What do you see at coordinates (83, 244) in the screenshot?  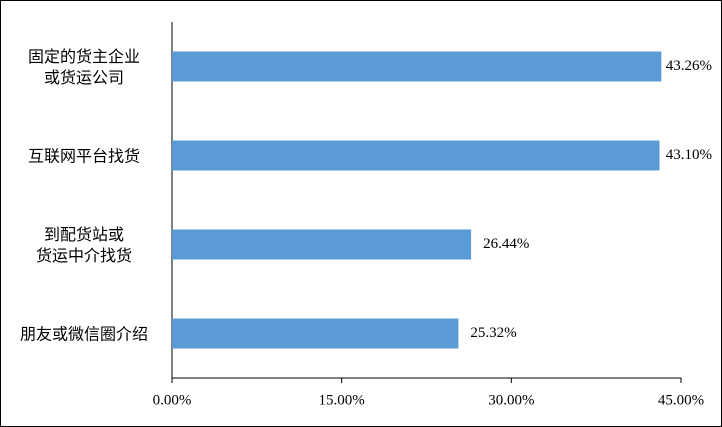 I see `category-label: 到配货站或 货运中介找货` at bounding box center [83, 244].